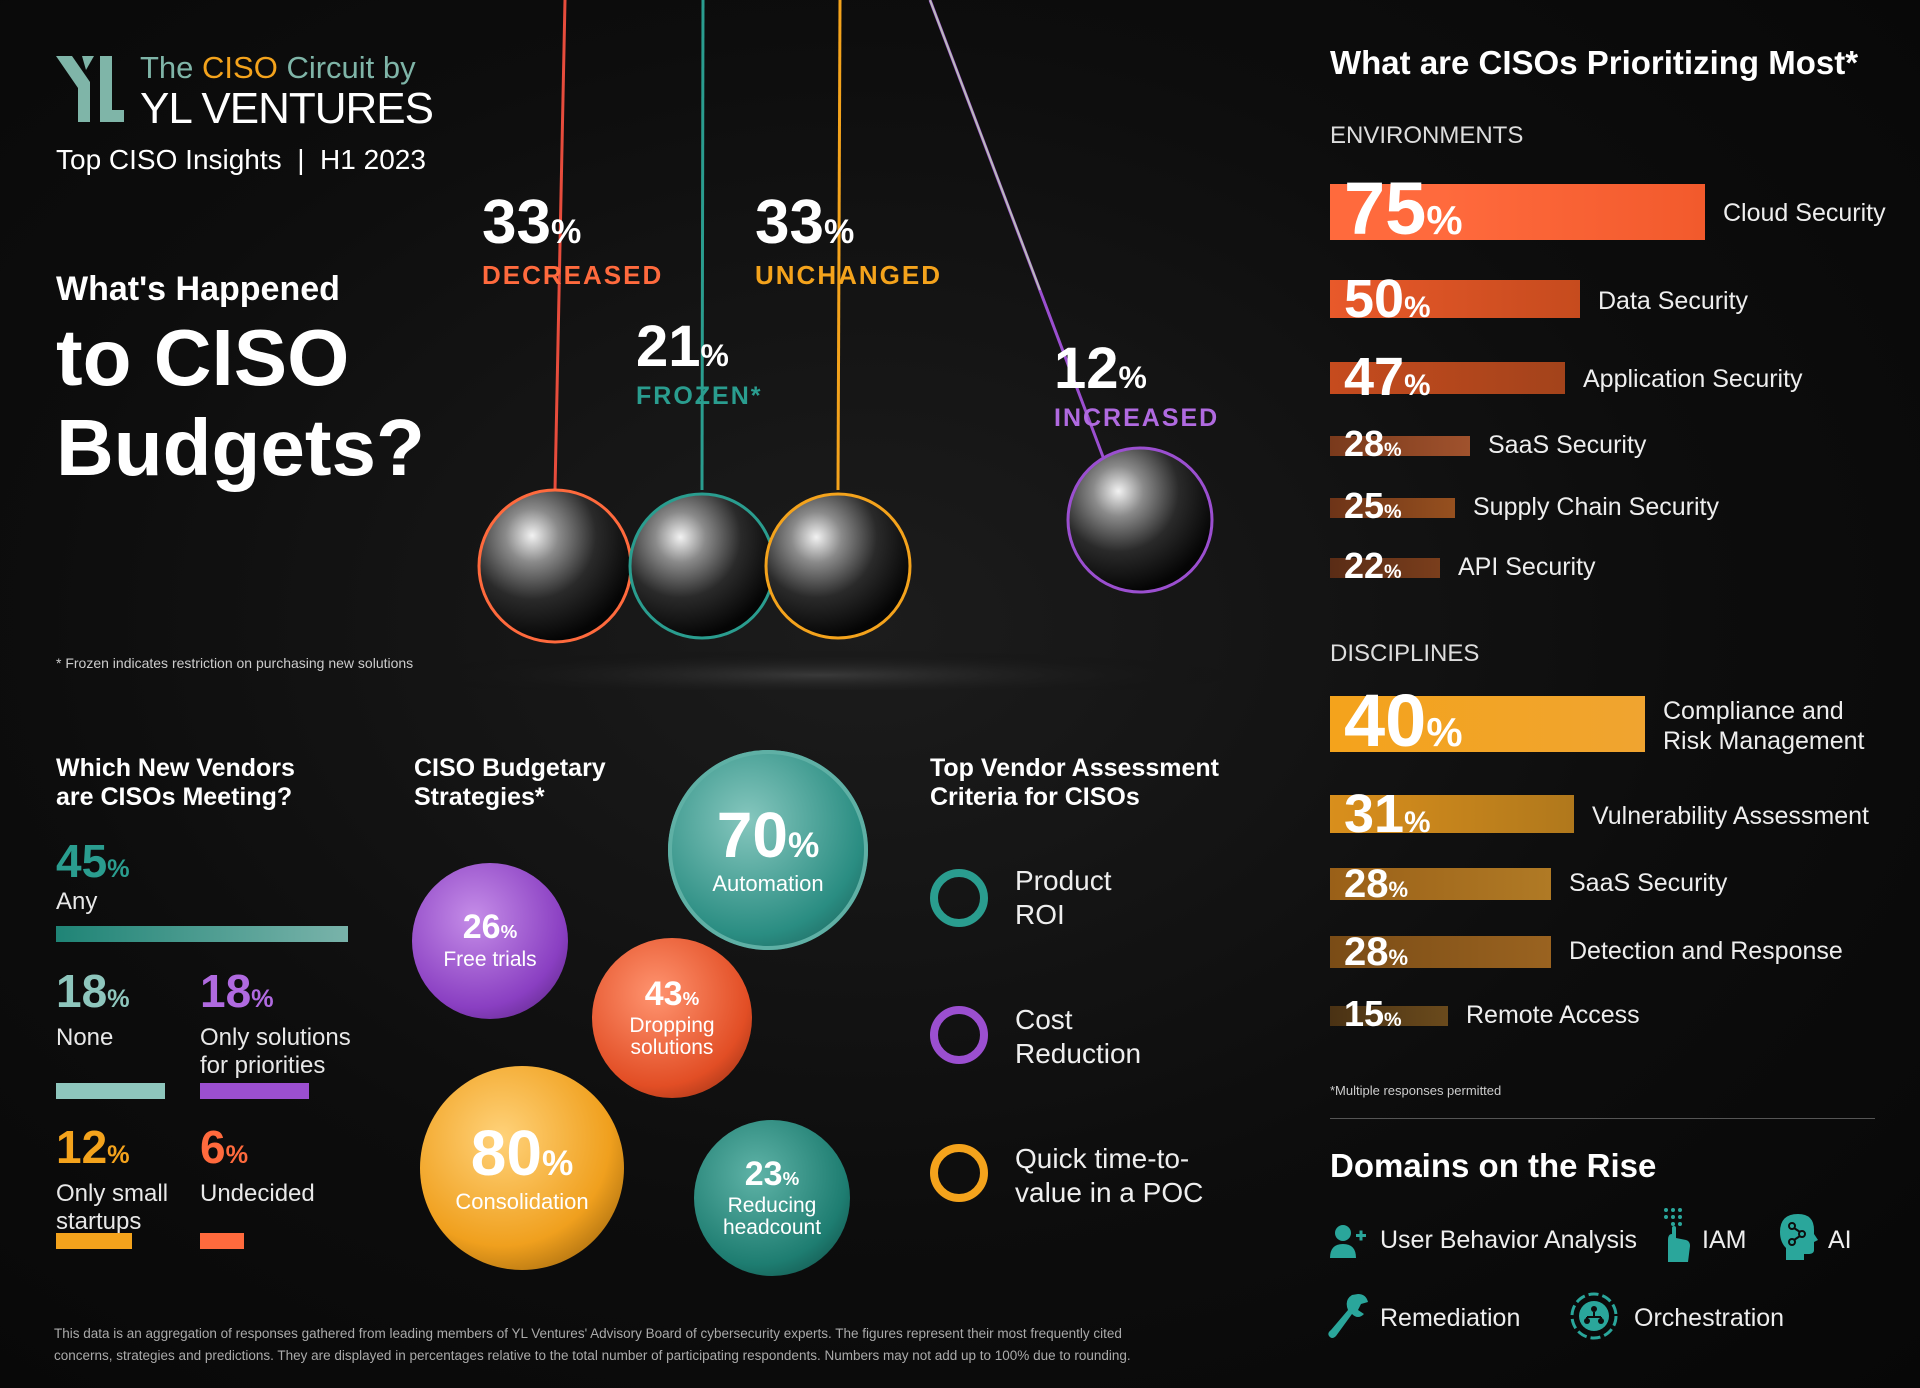  Describe the element at coordinates (672, 1018) in the screenshot. I see `strategy-dropping: 43% Dropping solutions` at that location.